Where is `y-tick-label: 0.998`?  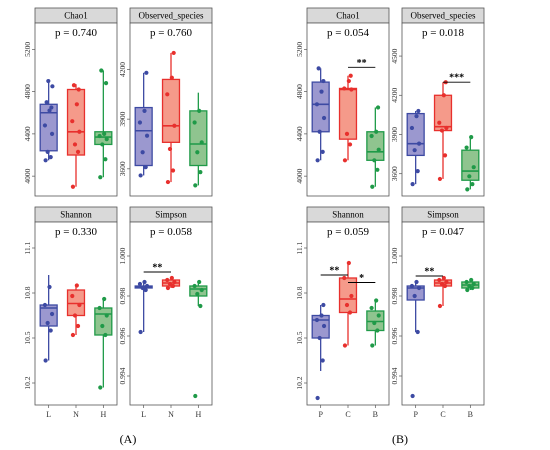
y-tick-label: 0.998 is located at coordinates (122, 295).